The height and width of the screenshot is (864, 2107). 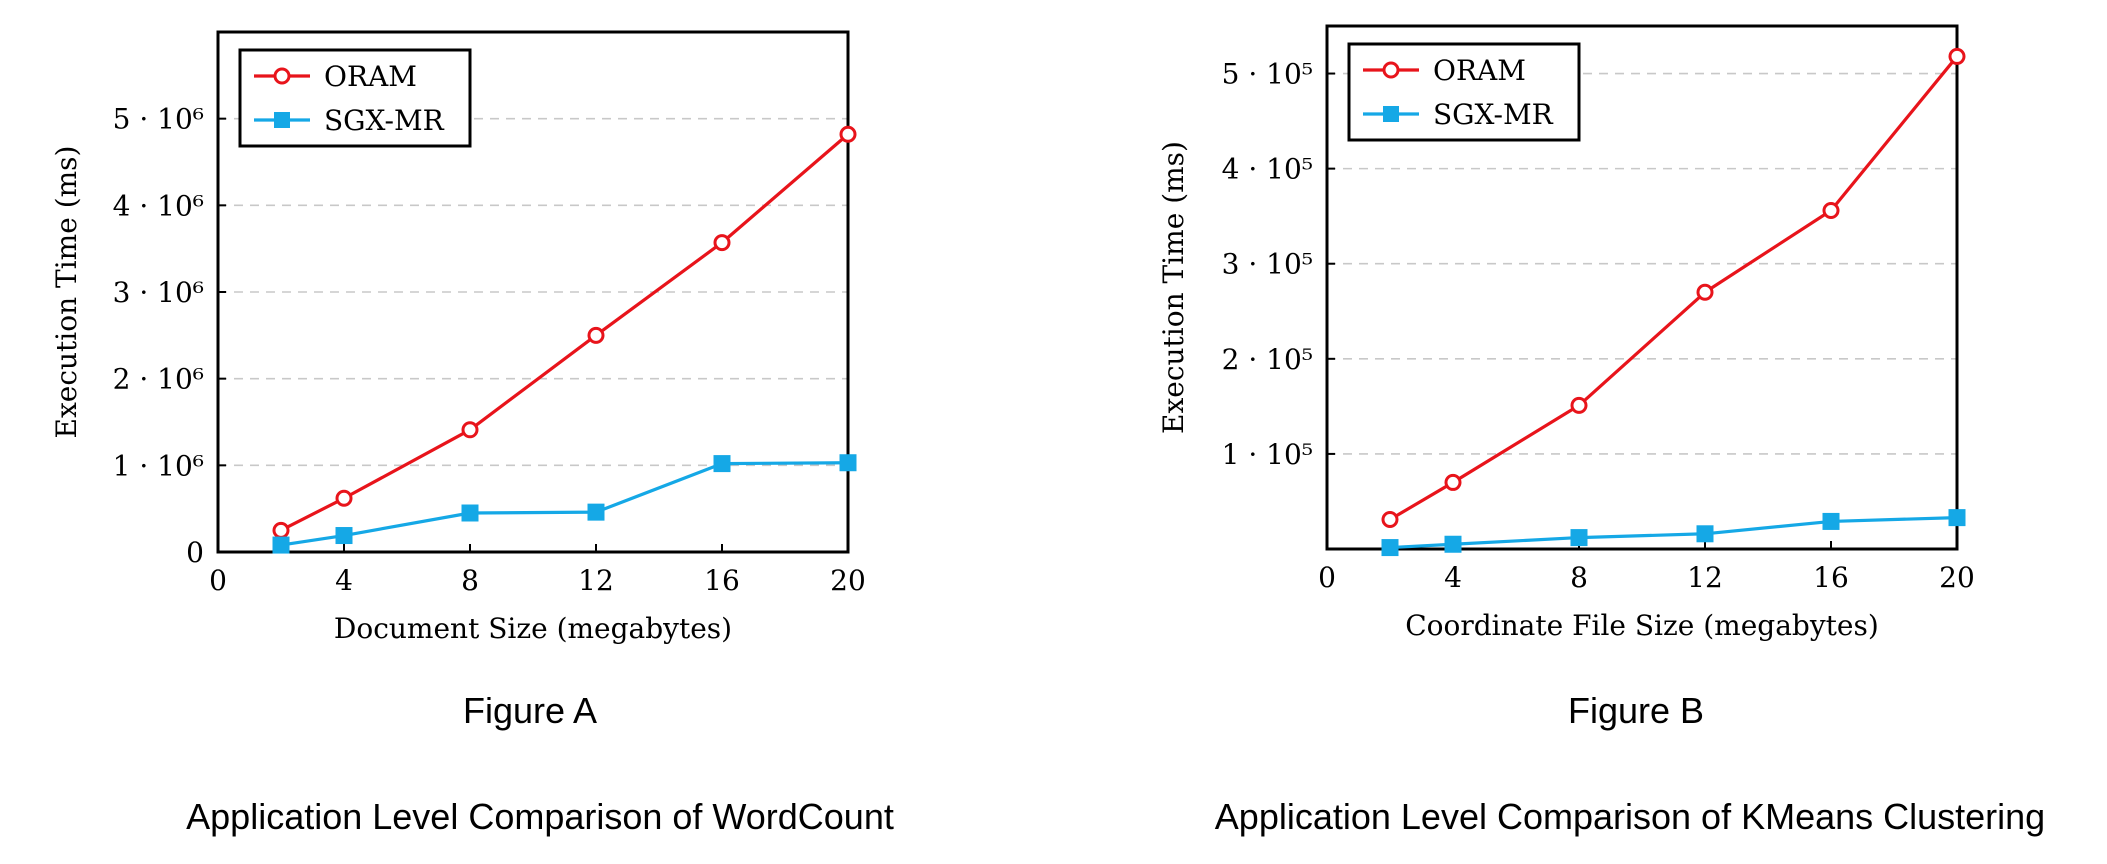 What do you see at coordinates (722, 580) in the screenshot?
I see `chart-a-x-tick-label: 16` at bounding box center [722, 580].